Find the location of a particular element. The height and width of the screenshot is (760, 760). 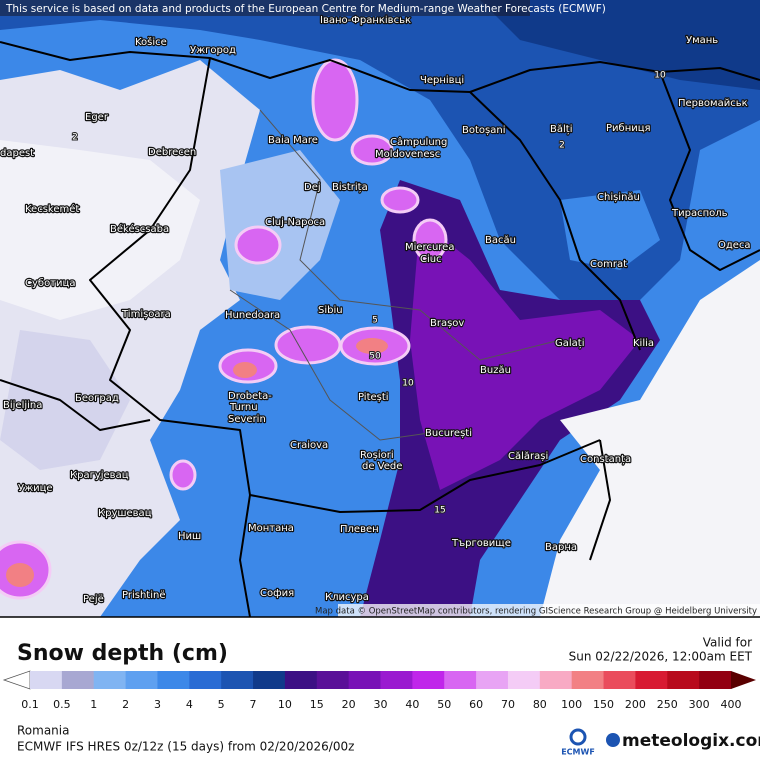

legend-tick-label: 20 is located at coordinates (349, 704).